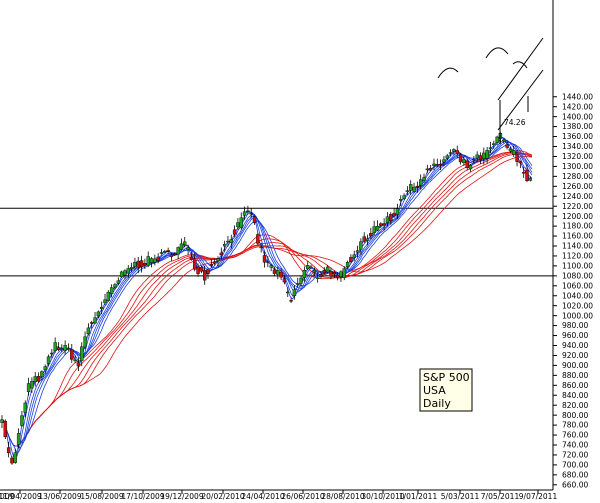 Image resolution: width=600 pixels, height=503 pixels. Describe the element at coordinates (577, 275) in the screenshot. I see `y-tick-label-1080: 1080.00` at that location.